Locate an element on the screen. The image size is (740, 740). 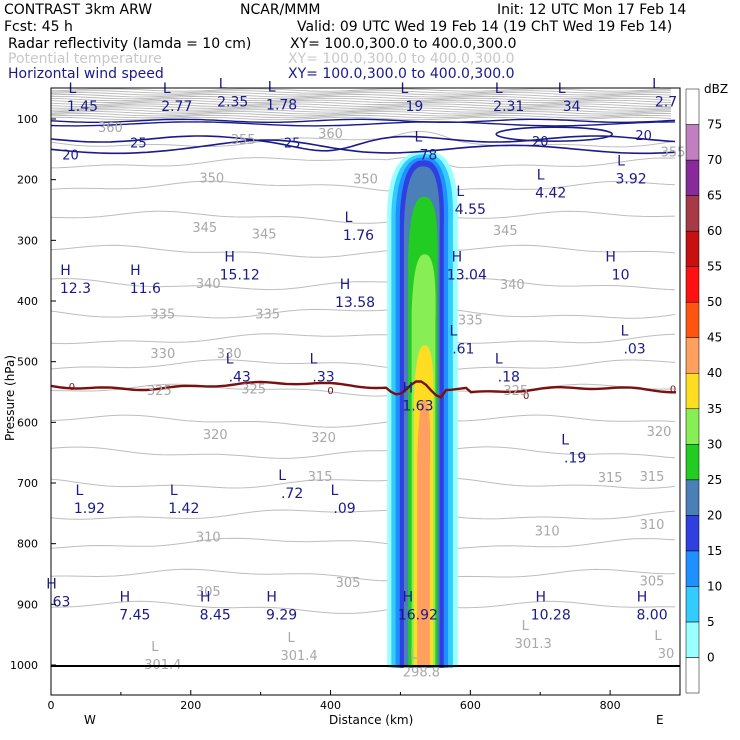
x-tick-label: 600 is located at coordinates (470, 705).